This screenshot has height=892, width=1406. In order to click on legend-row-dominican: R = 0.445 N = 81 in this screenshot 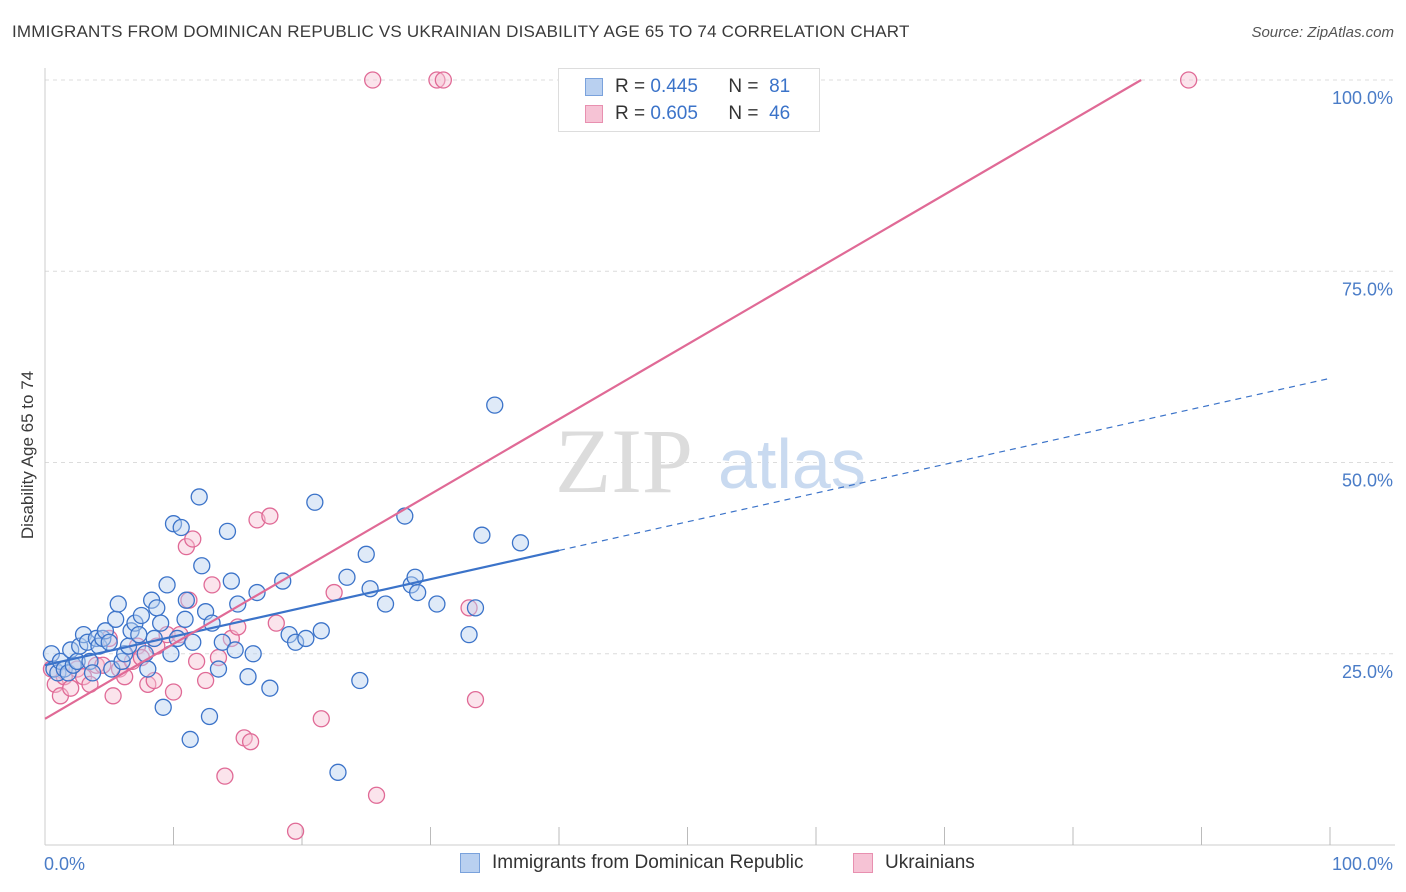, I will do `click(687, 87)`.